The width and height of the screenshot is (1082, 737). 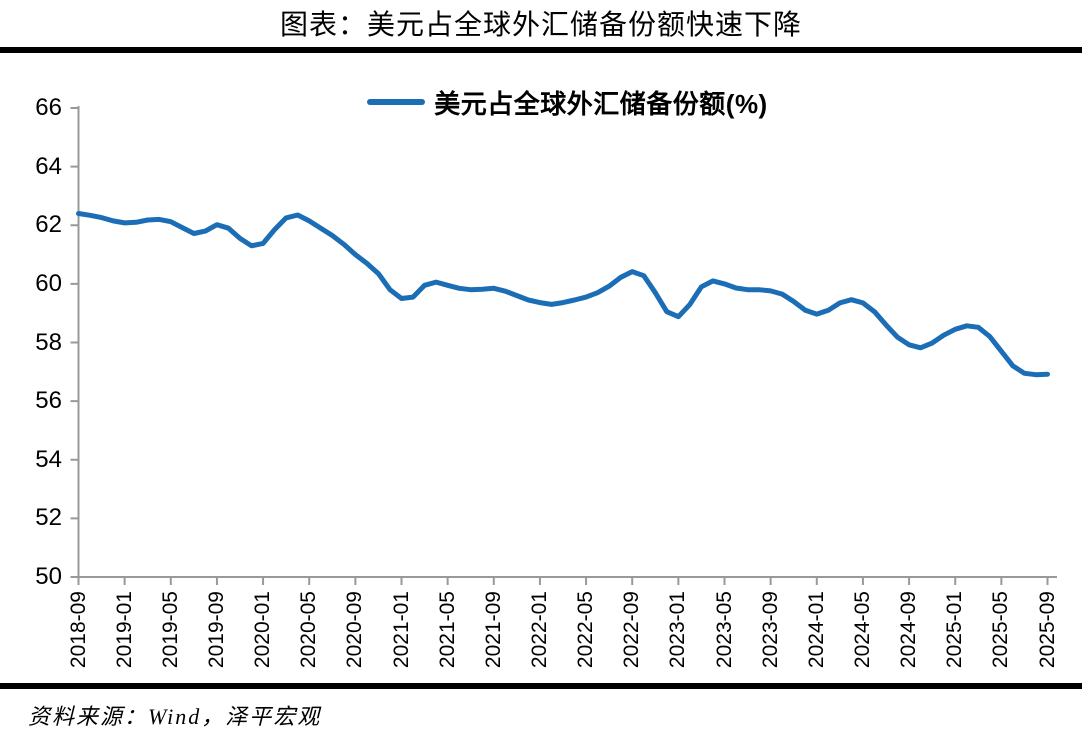 What do you see at coordinates (48, 576) in the screenshot?
I see `y-tick-label: 50` at bounding box center [48, 576].